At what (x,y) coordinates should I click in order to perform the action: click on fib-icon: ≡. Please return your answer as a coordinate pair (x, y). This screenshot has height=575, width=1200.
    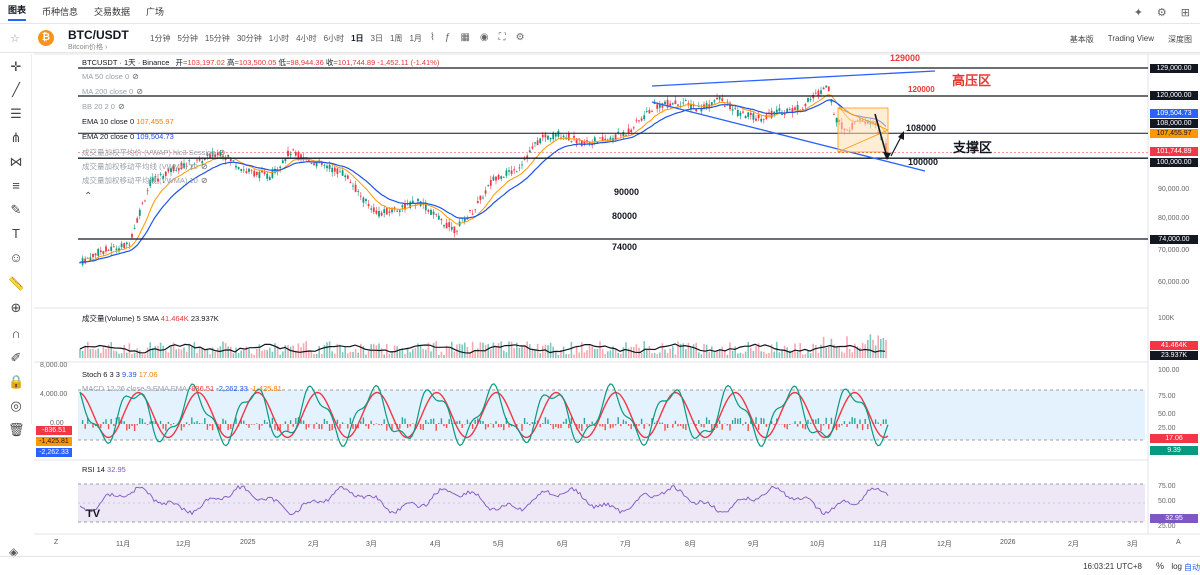
    Looking at the image, I should click on (16, 185).